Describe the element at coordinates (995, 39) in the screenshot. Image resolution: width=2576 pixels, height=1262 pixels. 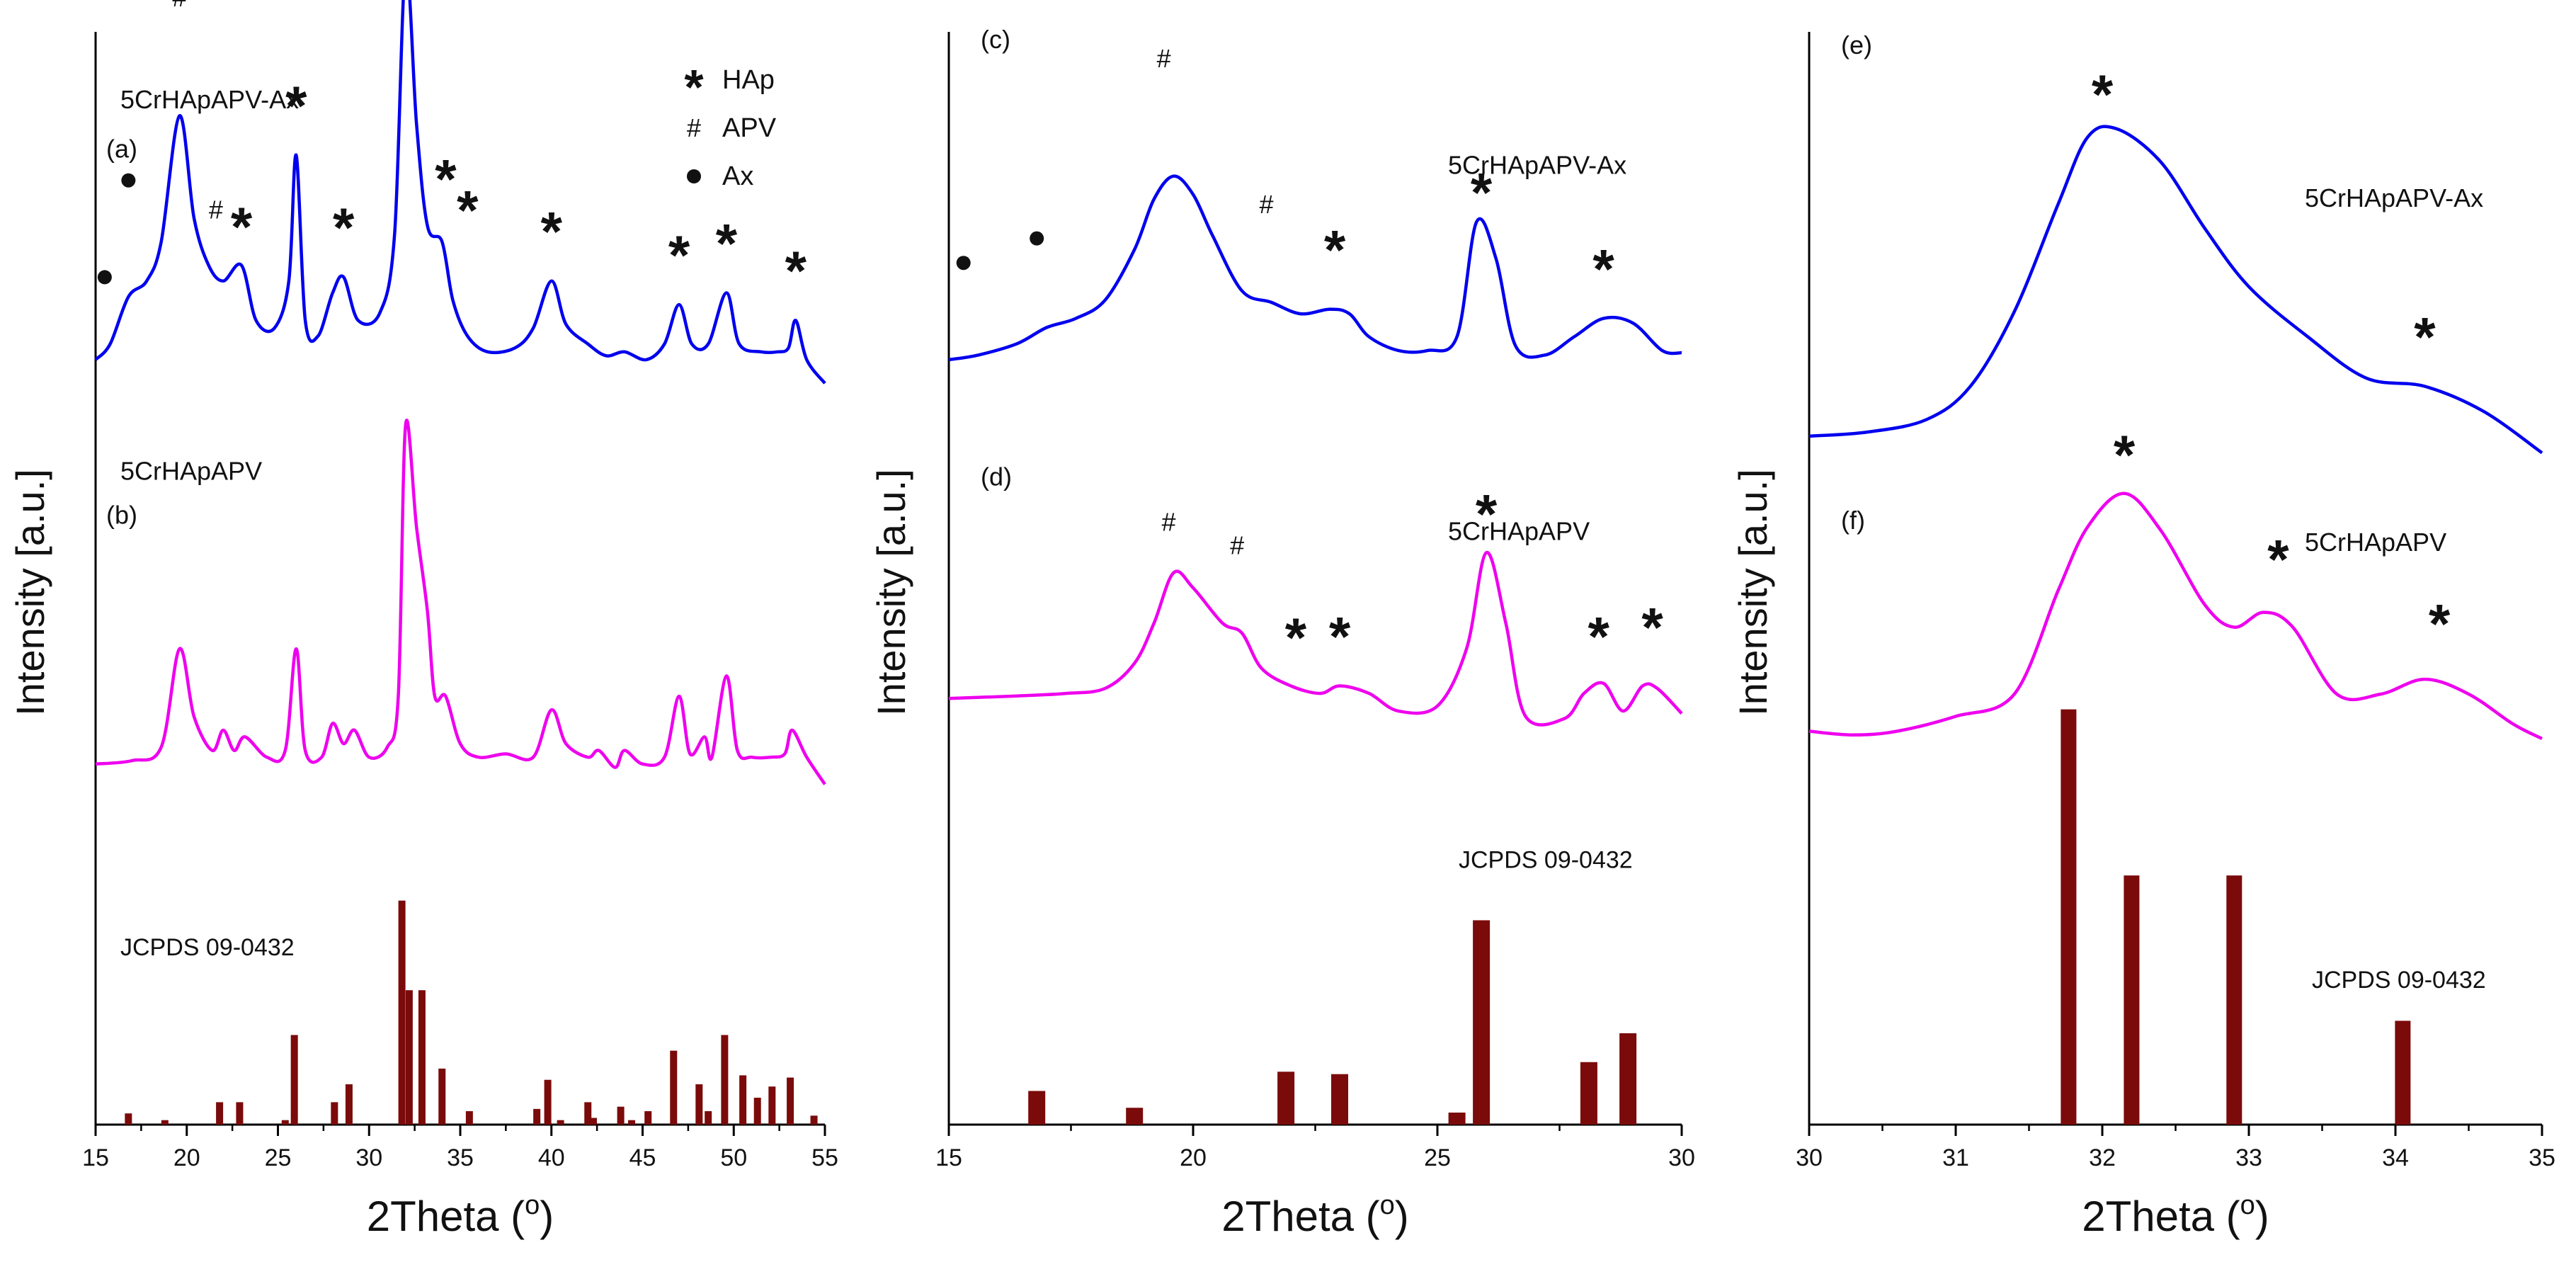
I see `panel-letter-label: (c)` at that location.